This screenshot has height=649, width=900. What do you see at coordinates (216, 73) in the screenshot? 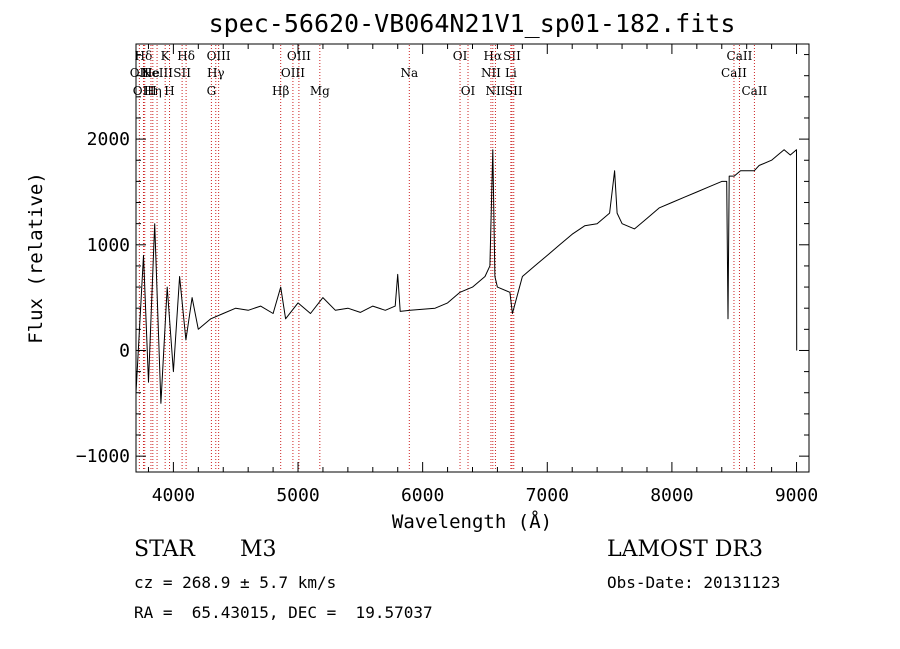
I see `line-label-11: Hγ` at bounding box center [216, 73].